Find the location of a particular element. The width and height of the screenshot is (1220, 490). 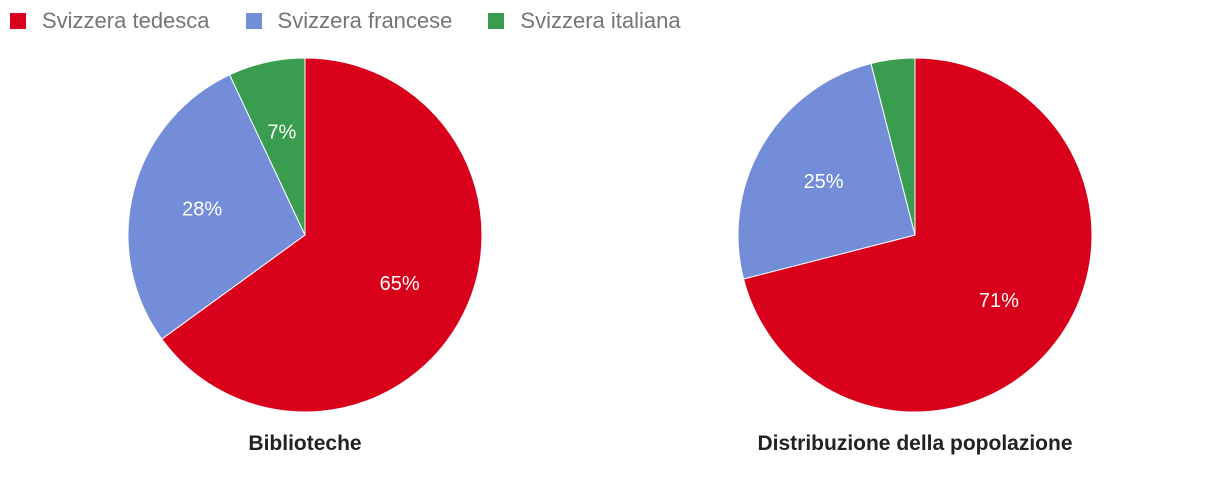

legend-label: Svizzera francese is located at coordinates (365, 20).